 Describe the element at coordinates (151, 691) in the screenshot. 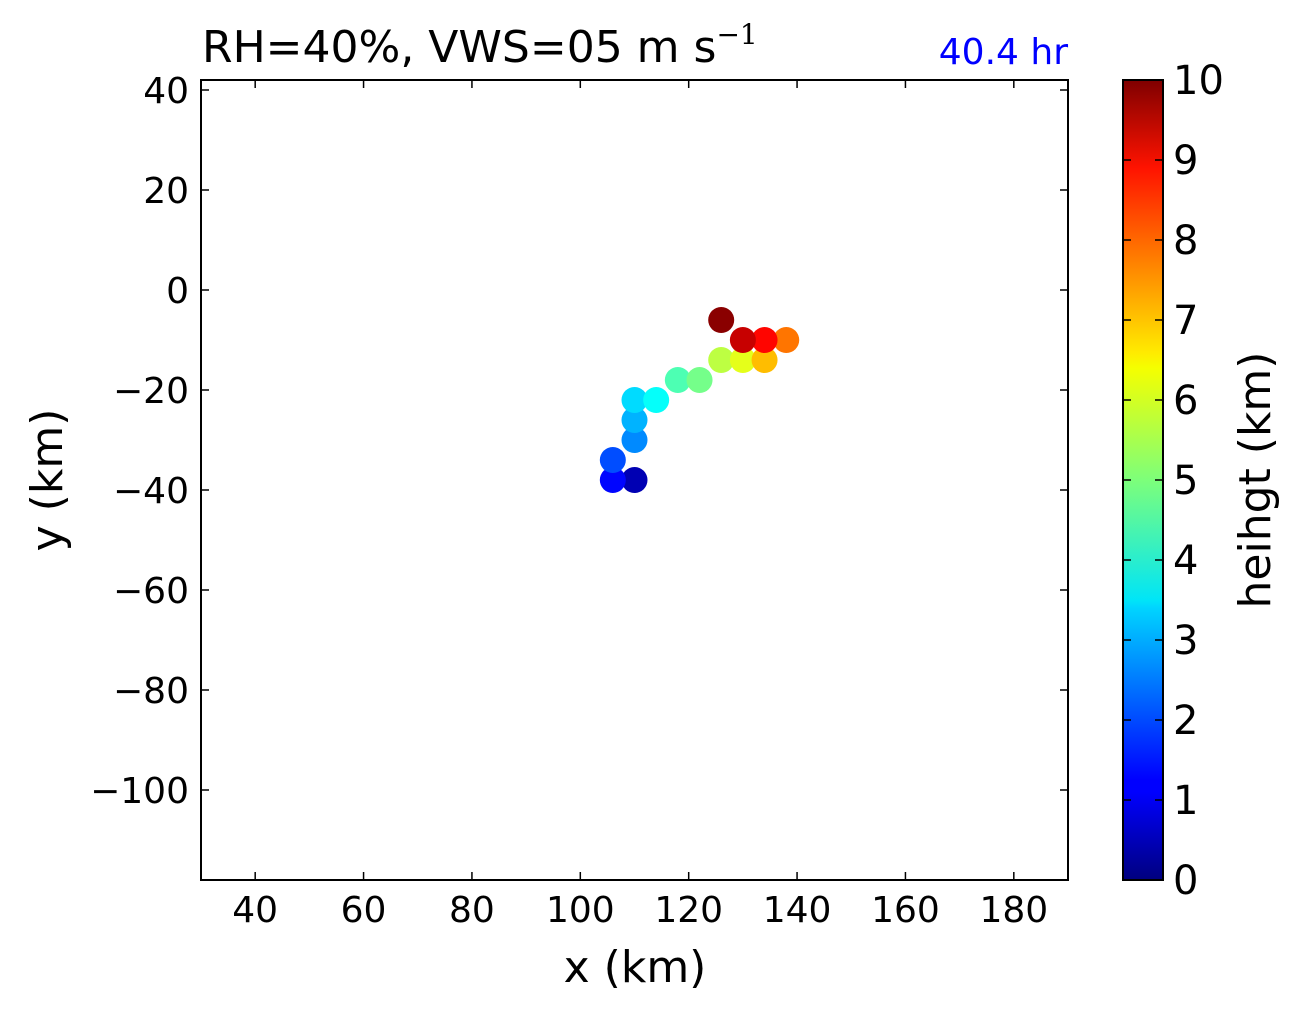

I see `y-tick-label: −80` at that location.